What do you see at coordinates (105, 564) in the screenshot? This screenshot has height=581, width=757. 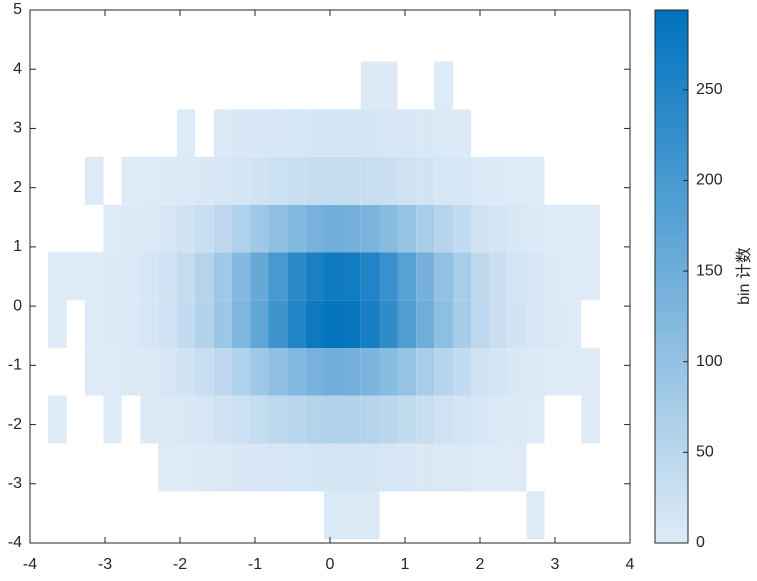 I see `x-tick-label: -3` at bounding box center [105, 564].